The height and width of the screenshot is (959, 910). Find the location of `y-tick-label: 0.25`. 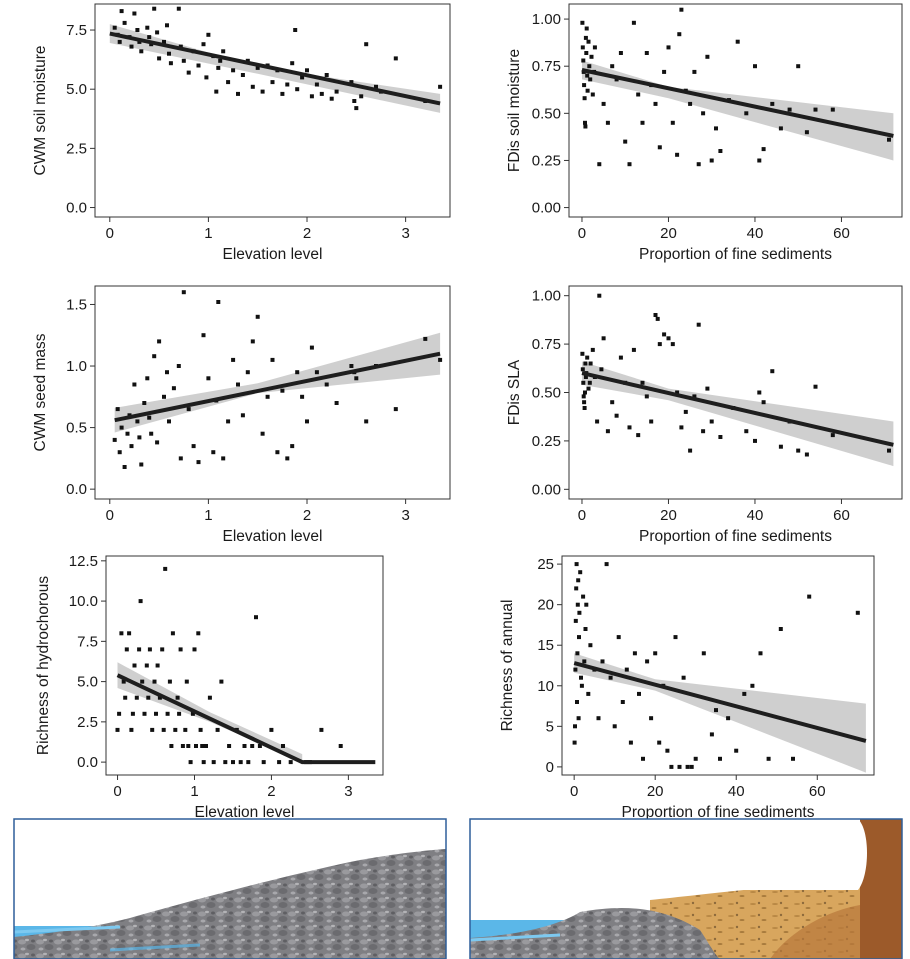

y-tick-label: 0.25 is located at coordinates (546, 441).